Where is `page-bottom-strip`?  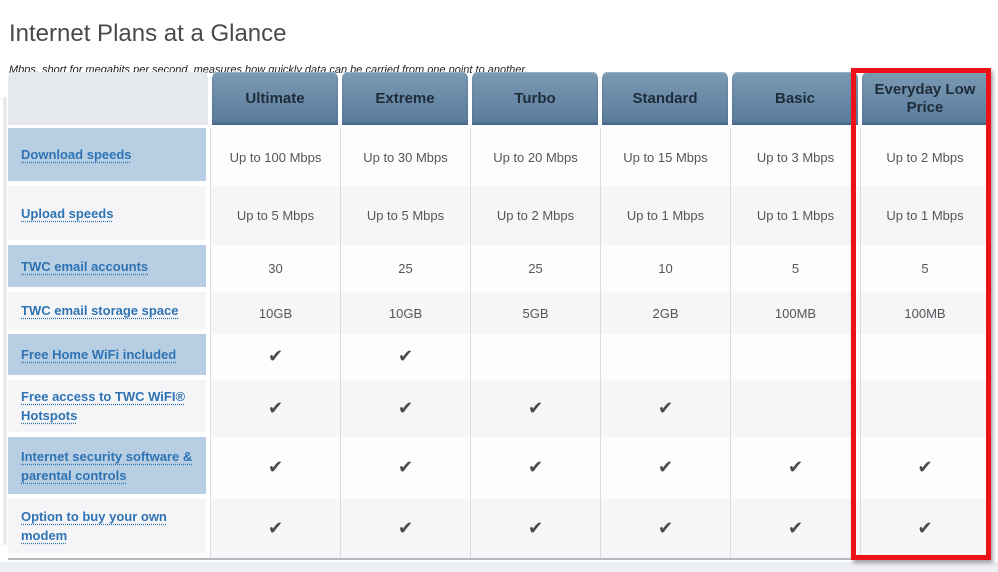
page-bottom-strip is located at coordinates (499, 567).